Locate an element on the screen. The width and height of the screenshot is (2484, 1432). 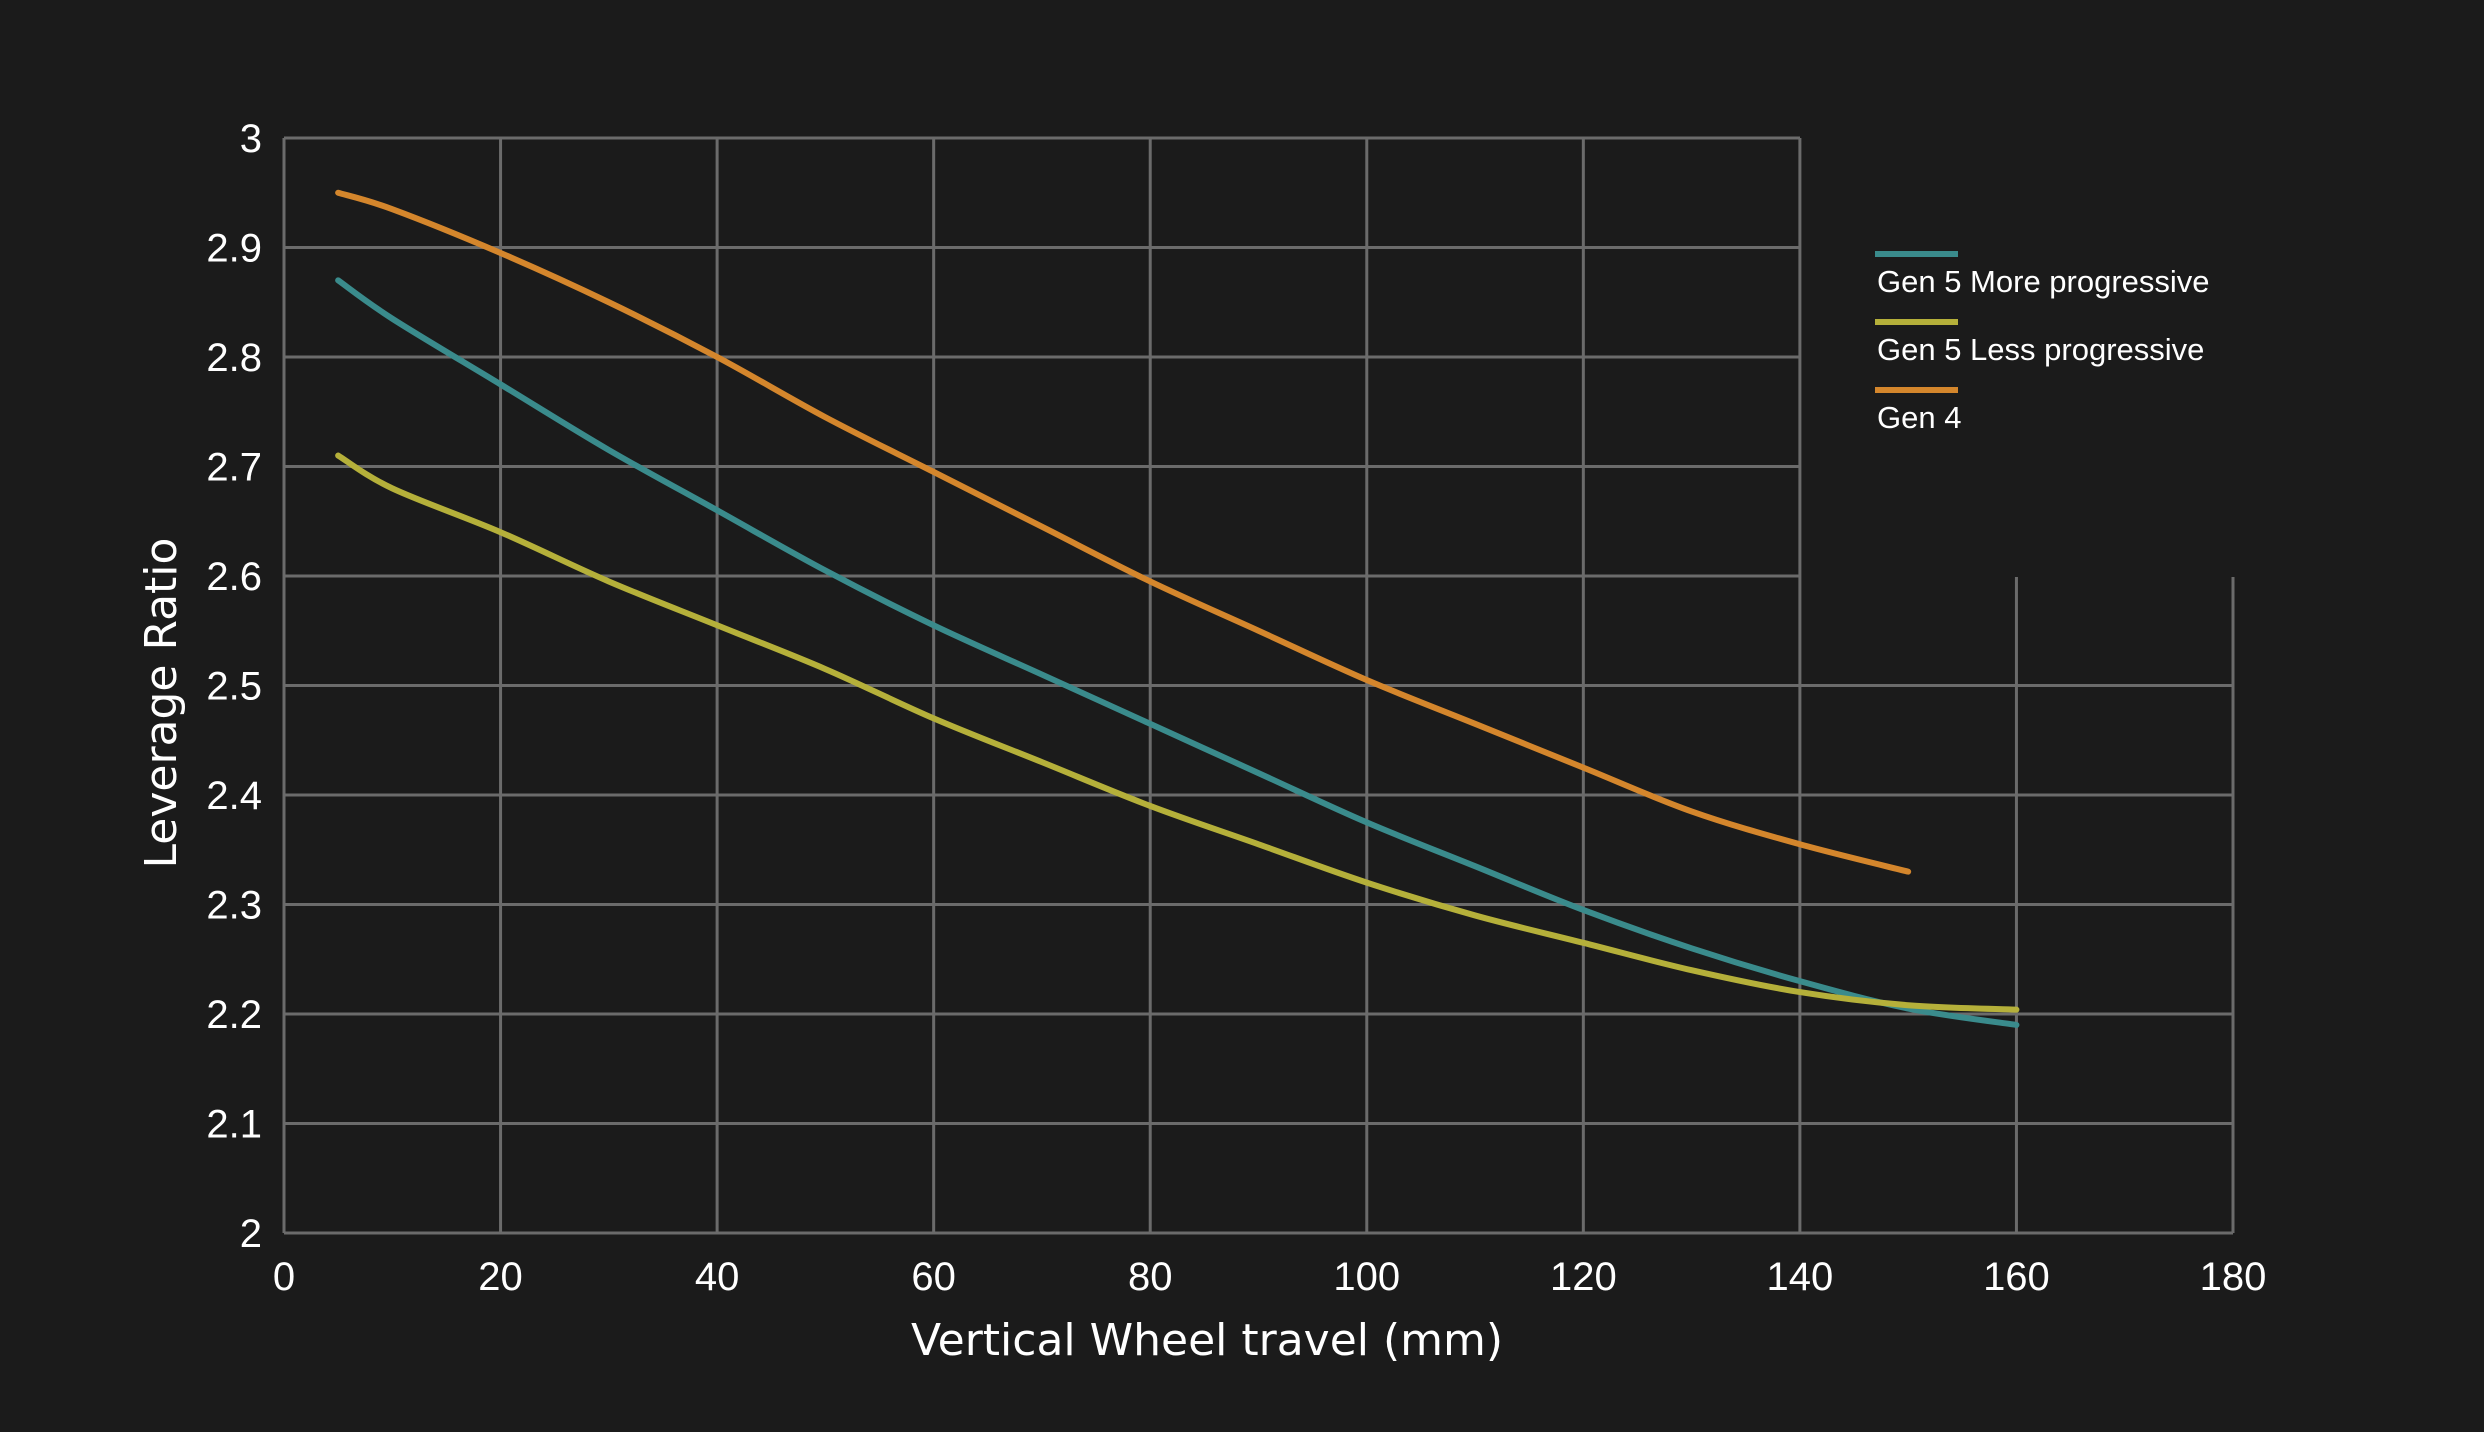
x-tick-label: 180 is located at coordinates (2233, 1277).